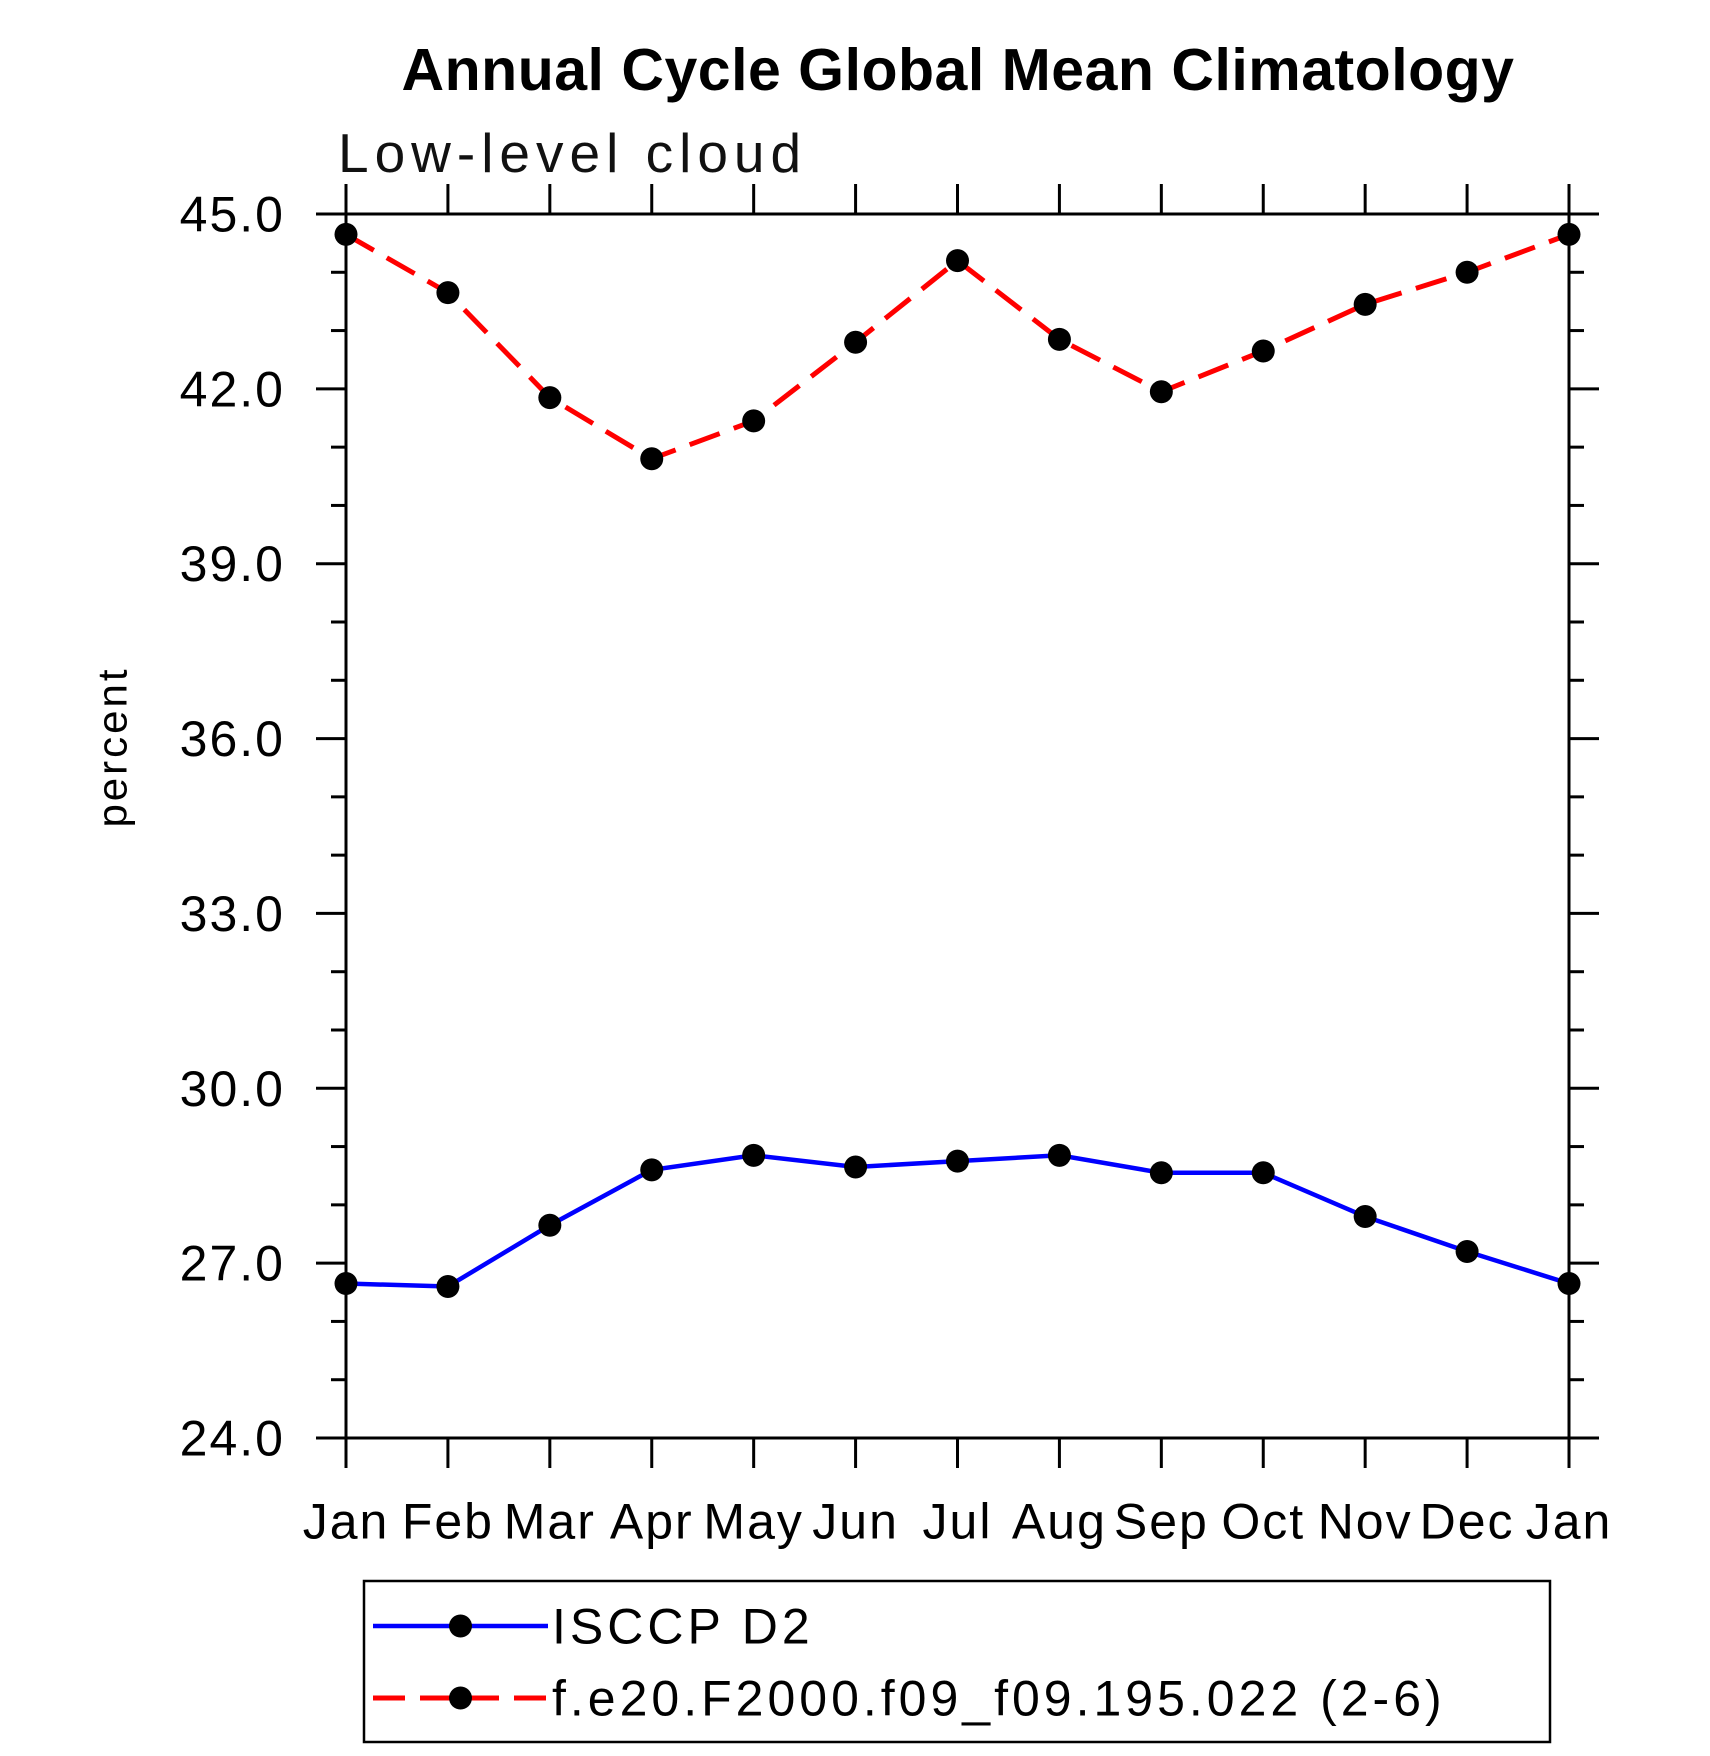 The height and width of the screenshot is (1756, 1710). I want to click on y-axis-tick-label: 45.0, so click(232, 215).